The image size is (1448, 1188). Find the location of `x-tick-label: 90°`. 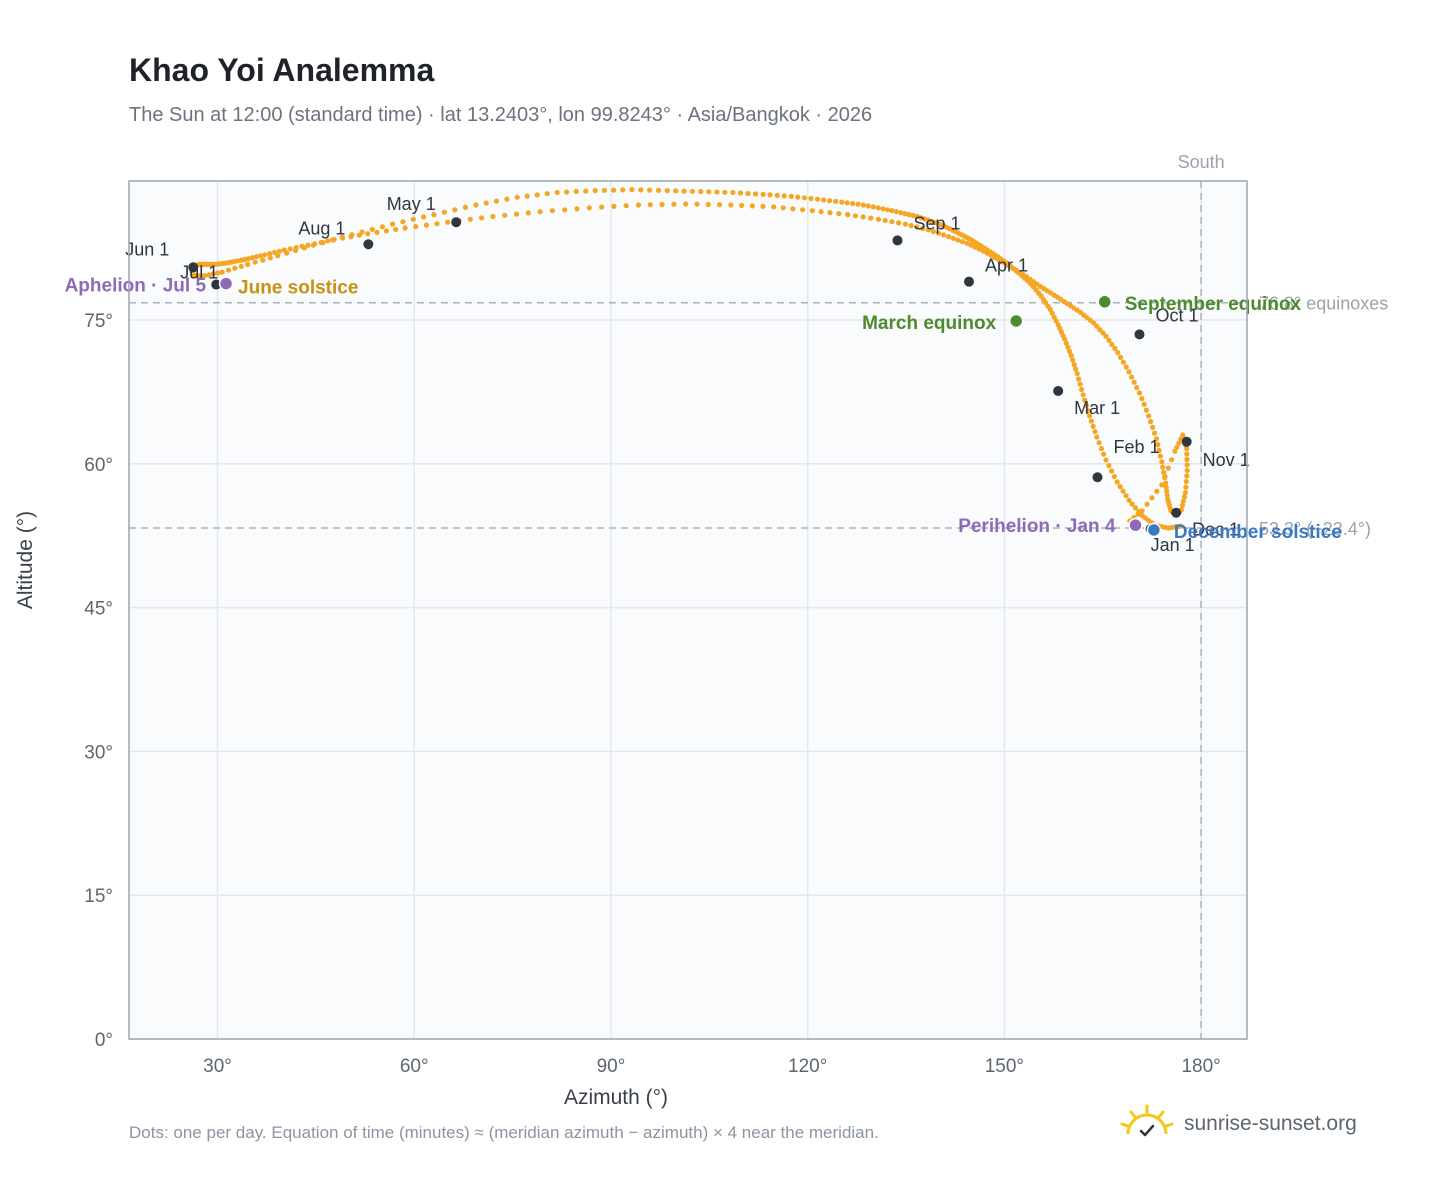

x-tick-label: 90° is located at coordinates (611, 1066).